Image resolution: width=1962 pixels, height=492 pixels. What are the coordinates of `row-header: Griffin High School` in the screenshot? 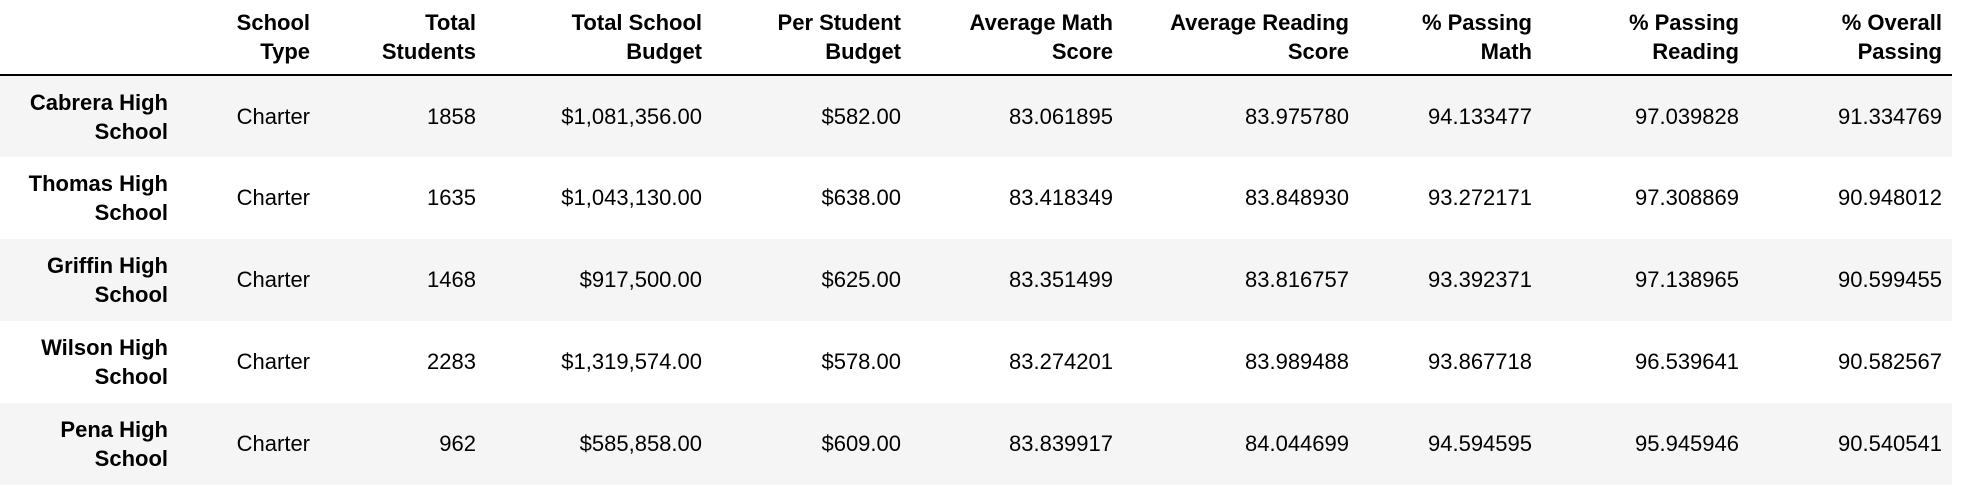 It's located at (89, 280).